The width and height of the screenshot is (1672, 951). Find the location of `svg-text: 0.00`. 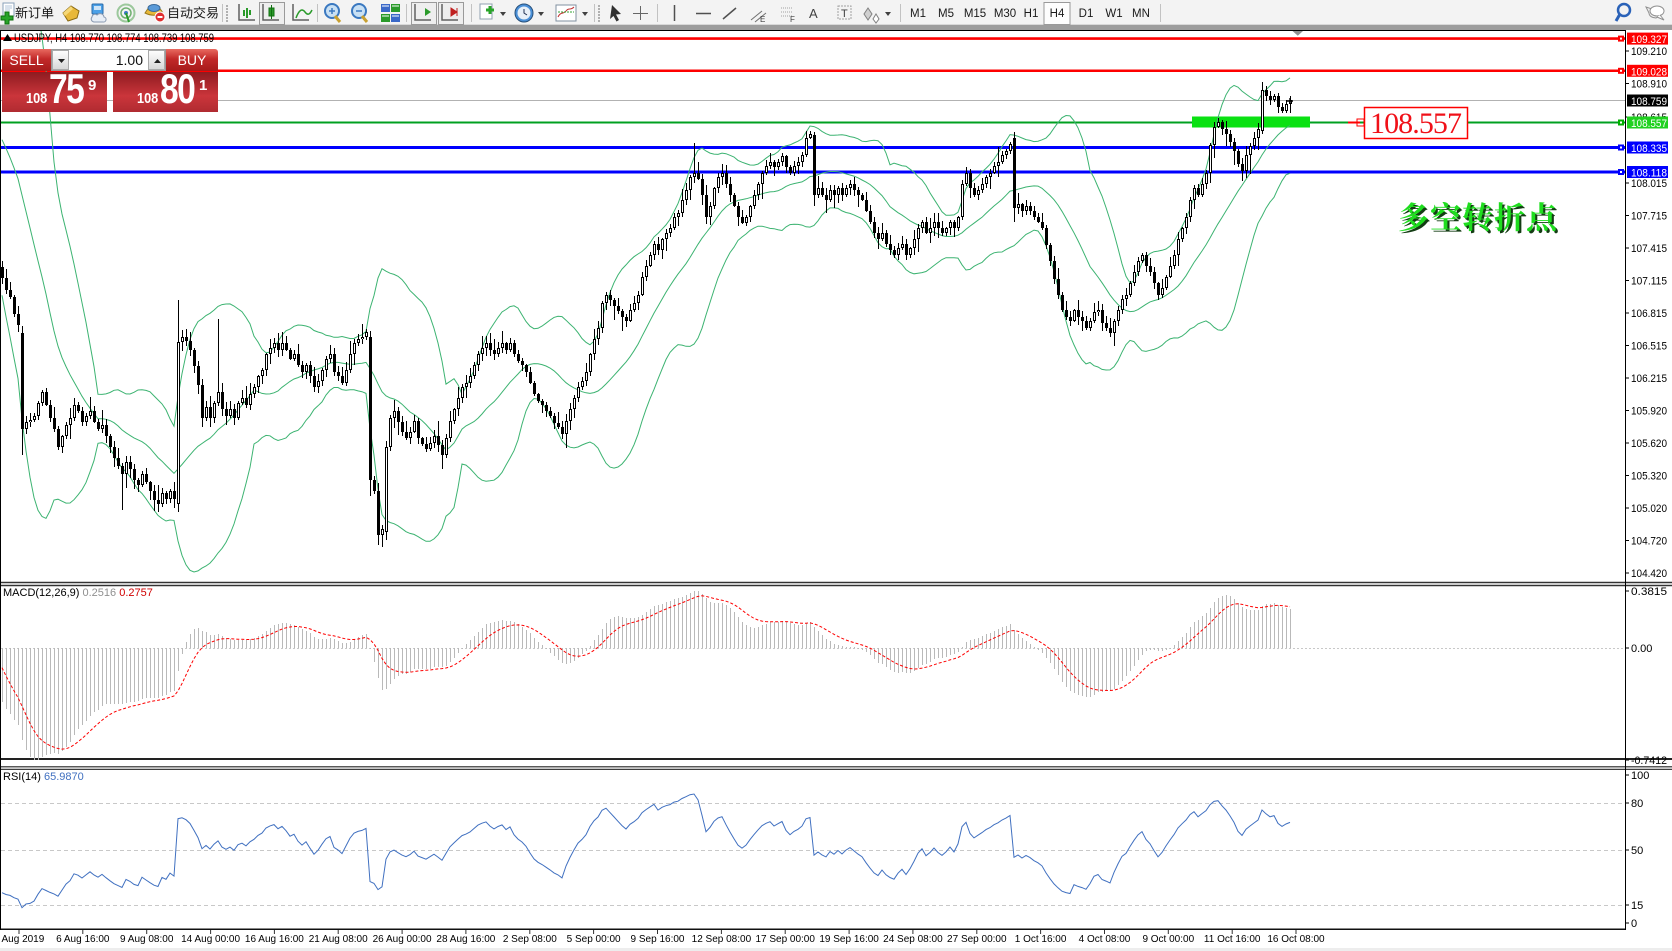

svg-text: 0.00 is located at coordinates (1641, 649).